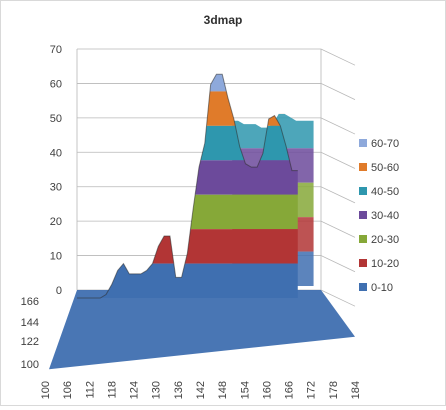 This screenshot has height=410, width=446. What do you see at coordinates (56, 50) in the screenshot?
I see `z-tick-label: 70` at bounding box center [56, 50].